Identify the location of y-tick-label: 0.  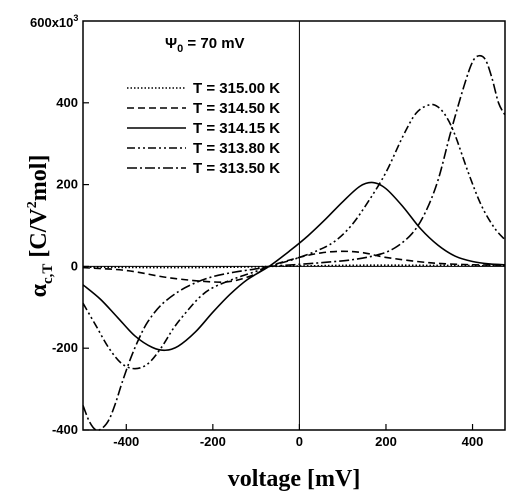
(74, 265).